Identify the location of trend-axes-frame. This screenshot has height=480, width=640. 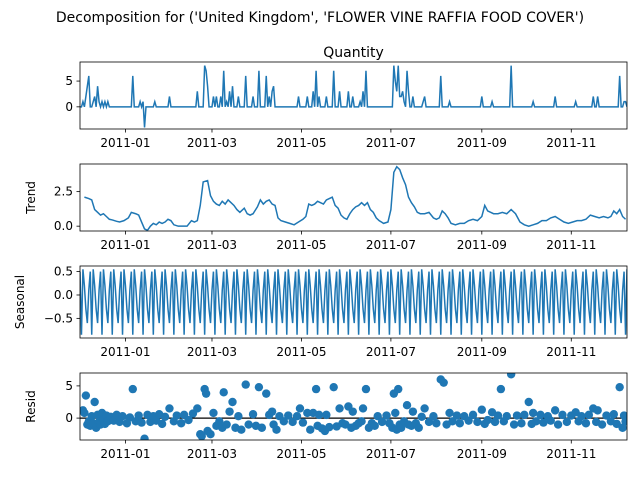
(353, 197).